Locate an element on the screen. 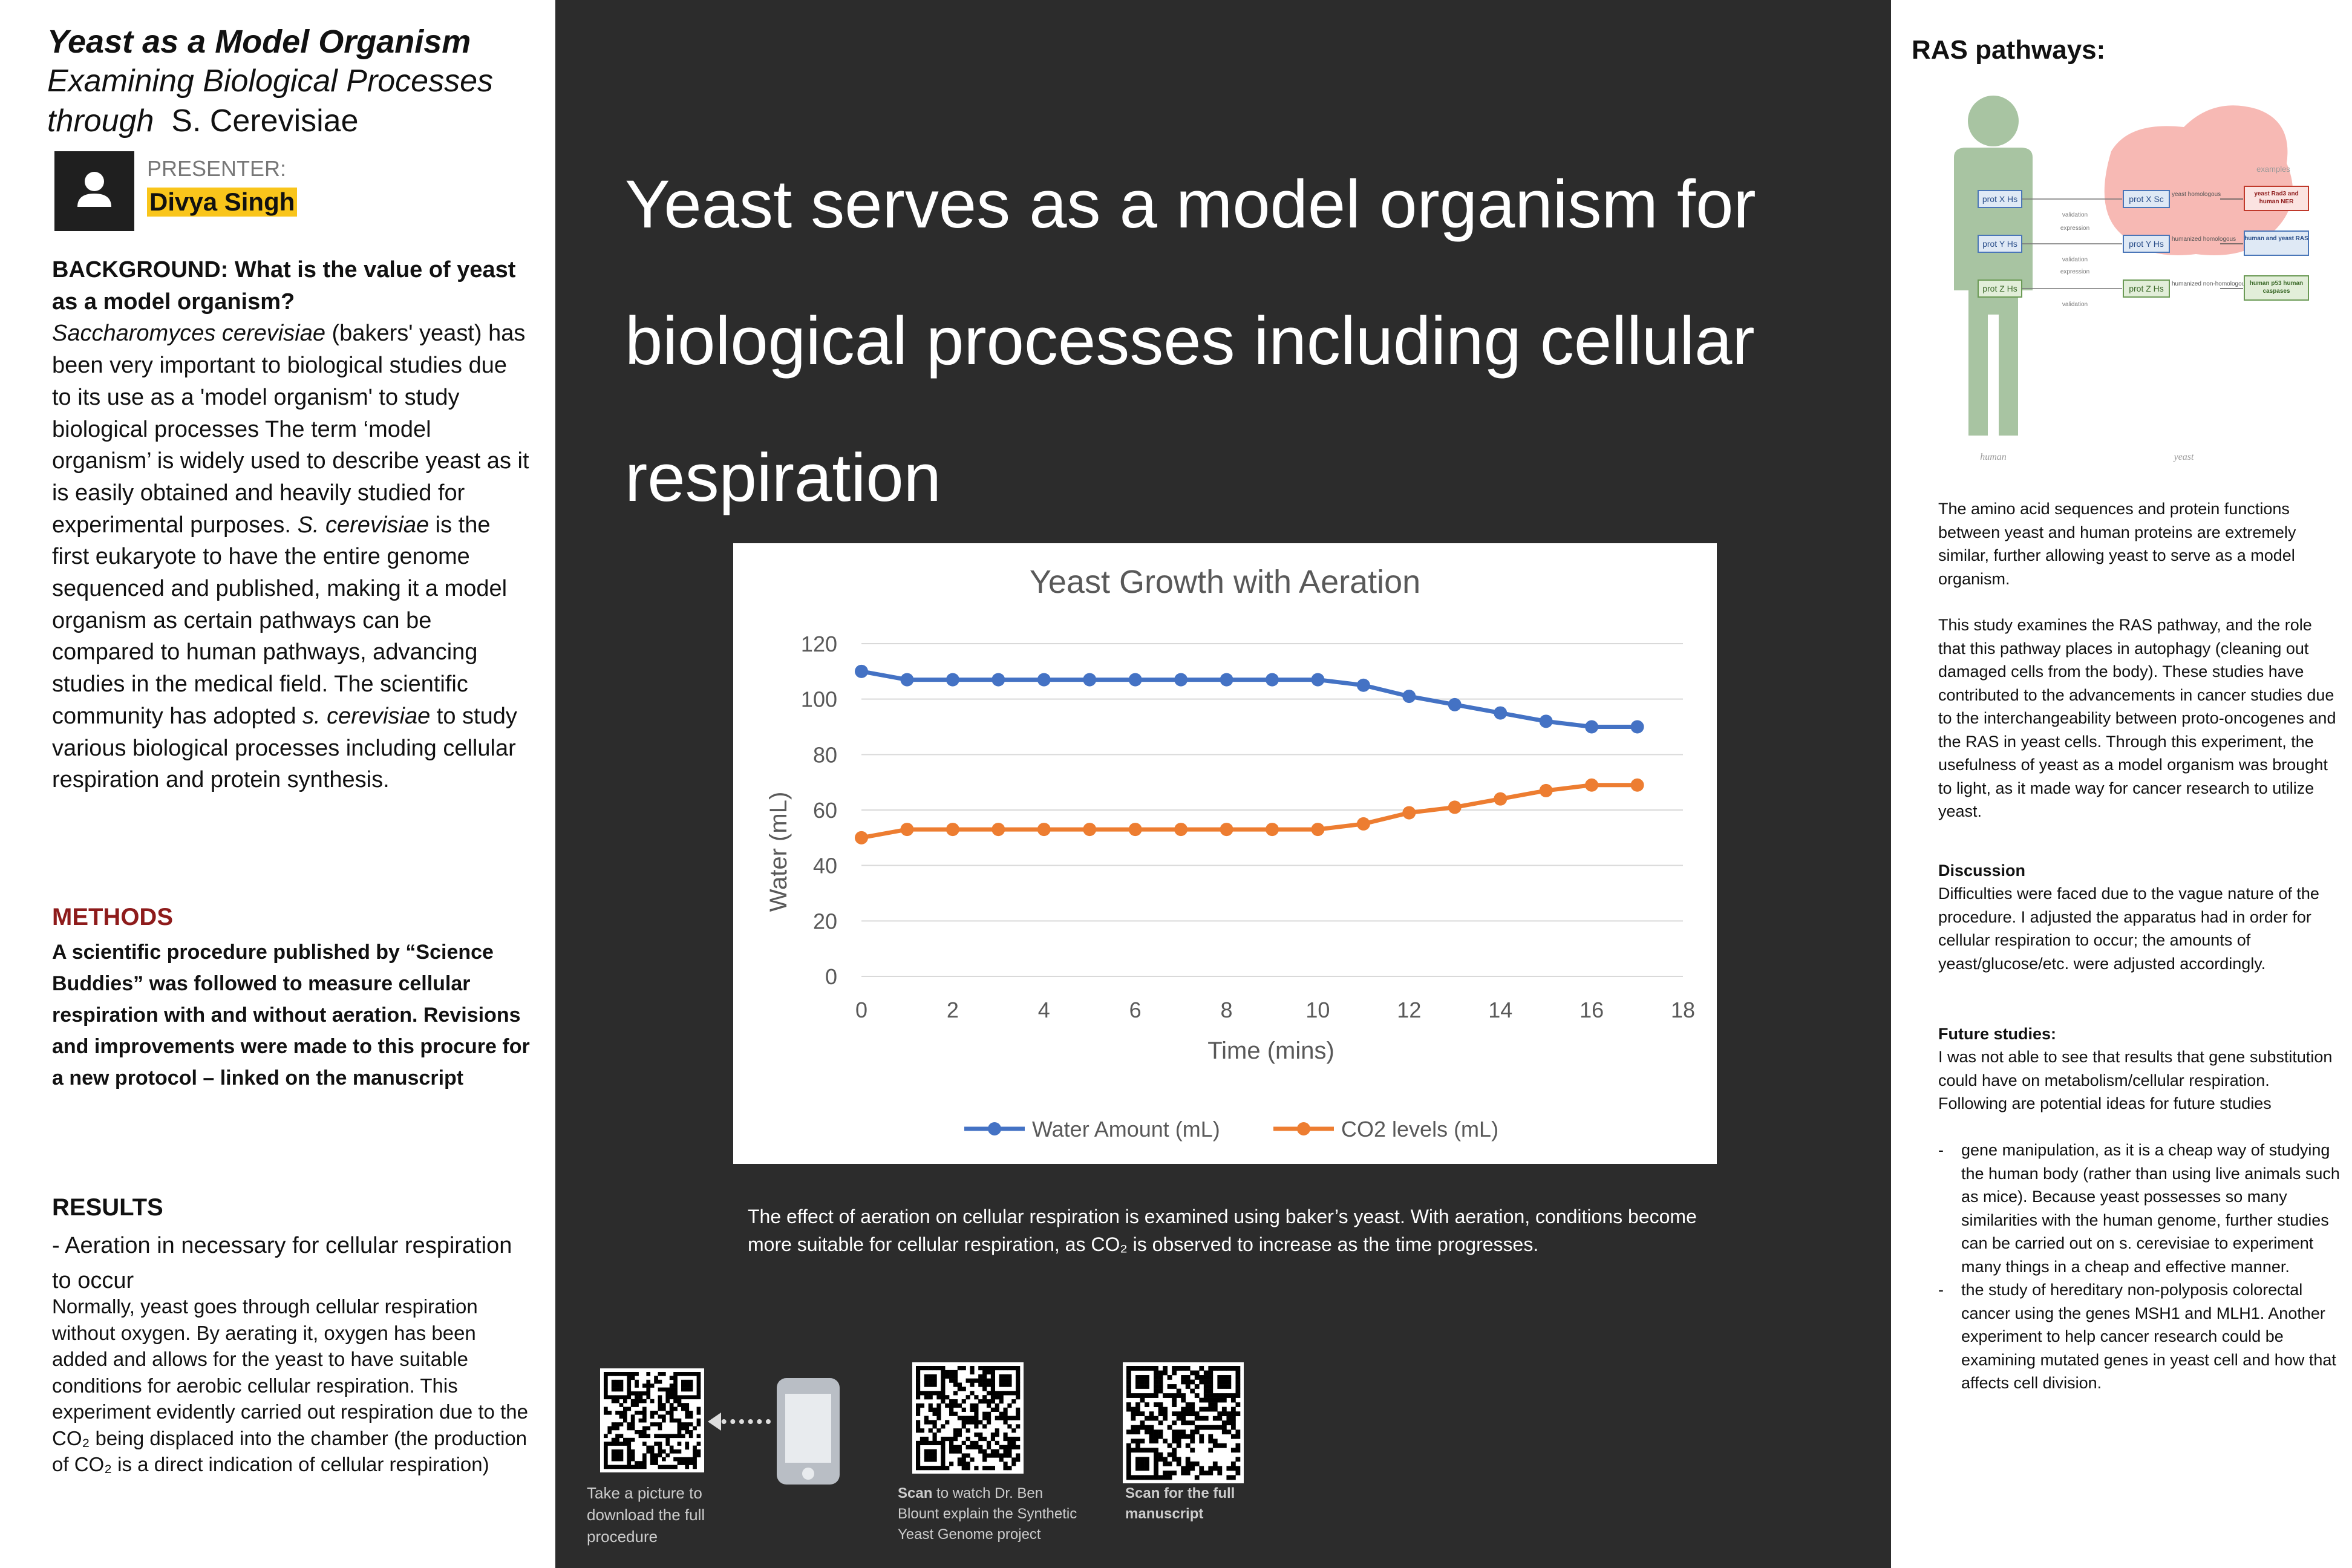 Image resolution: width=2352 pixels, height=1568 pixels. x-axis-ticks: 0 2 4 6 8 10 12 14 16 18 is located at coordinates (1275, 1010).